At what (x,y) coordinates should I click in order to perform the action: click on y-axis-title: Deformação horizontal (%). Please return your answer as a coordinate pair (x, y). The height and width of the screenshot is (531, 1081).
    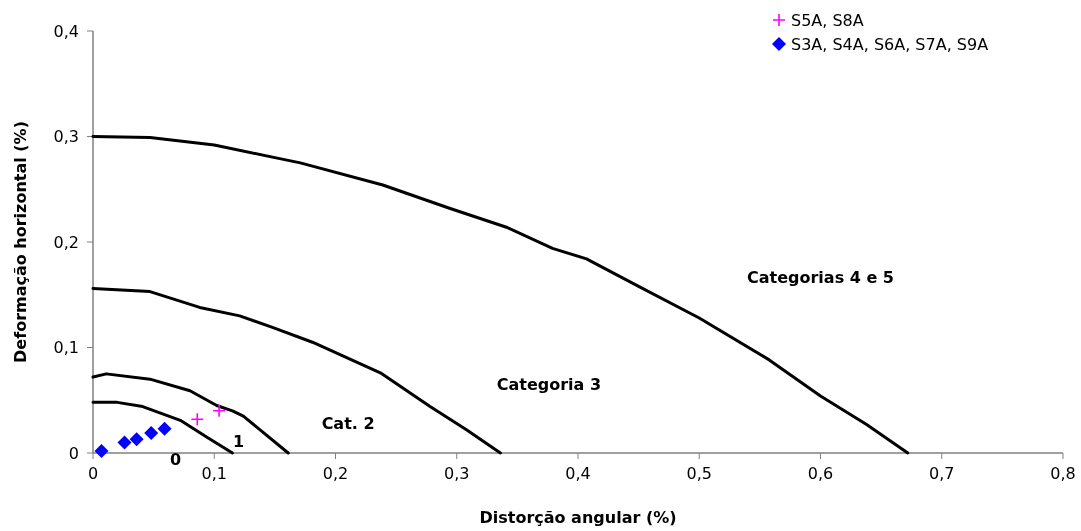
    Looking at the image, I should click on (20, 242).